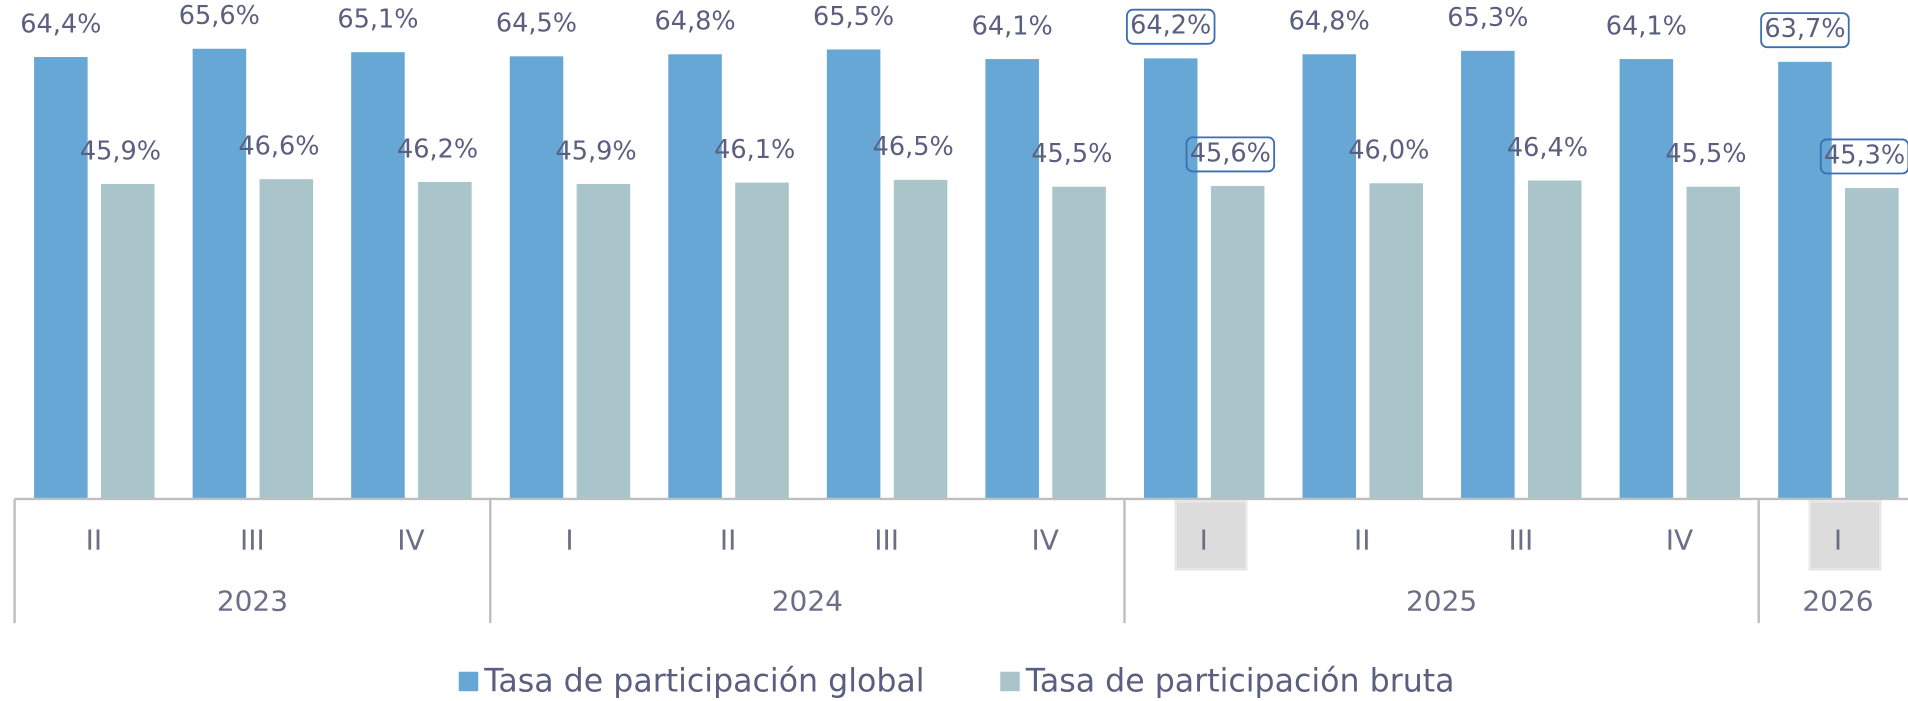 The image size is (1908, 701). What do you see at coordinates (536, 24) in the screenshot?
I see `value-label: 64,5%` at bounding box center [536, 24].